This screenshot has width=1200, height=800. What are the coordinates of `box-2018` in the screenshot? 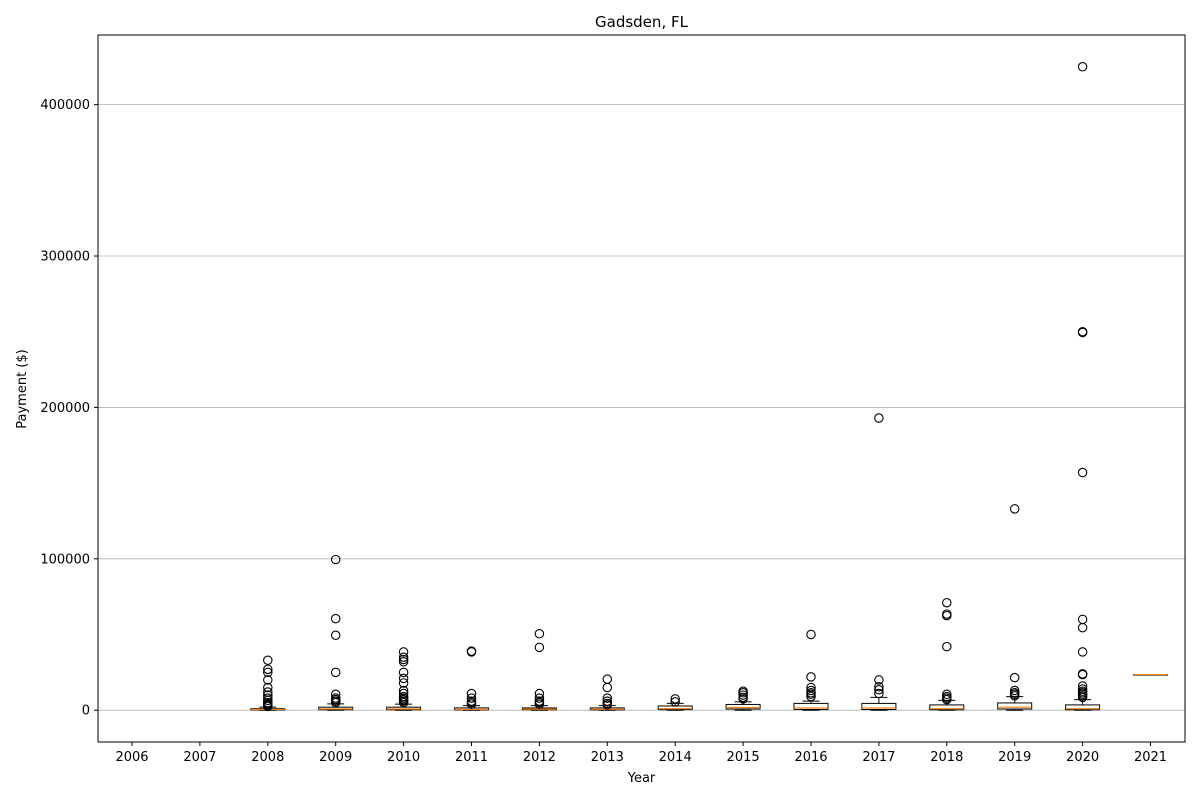 It's located at (947, 654).